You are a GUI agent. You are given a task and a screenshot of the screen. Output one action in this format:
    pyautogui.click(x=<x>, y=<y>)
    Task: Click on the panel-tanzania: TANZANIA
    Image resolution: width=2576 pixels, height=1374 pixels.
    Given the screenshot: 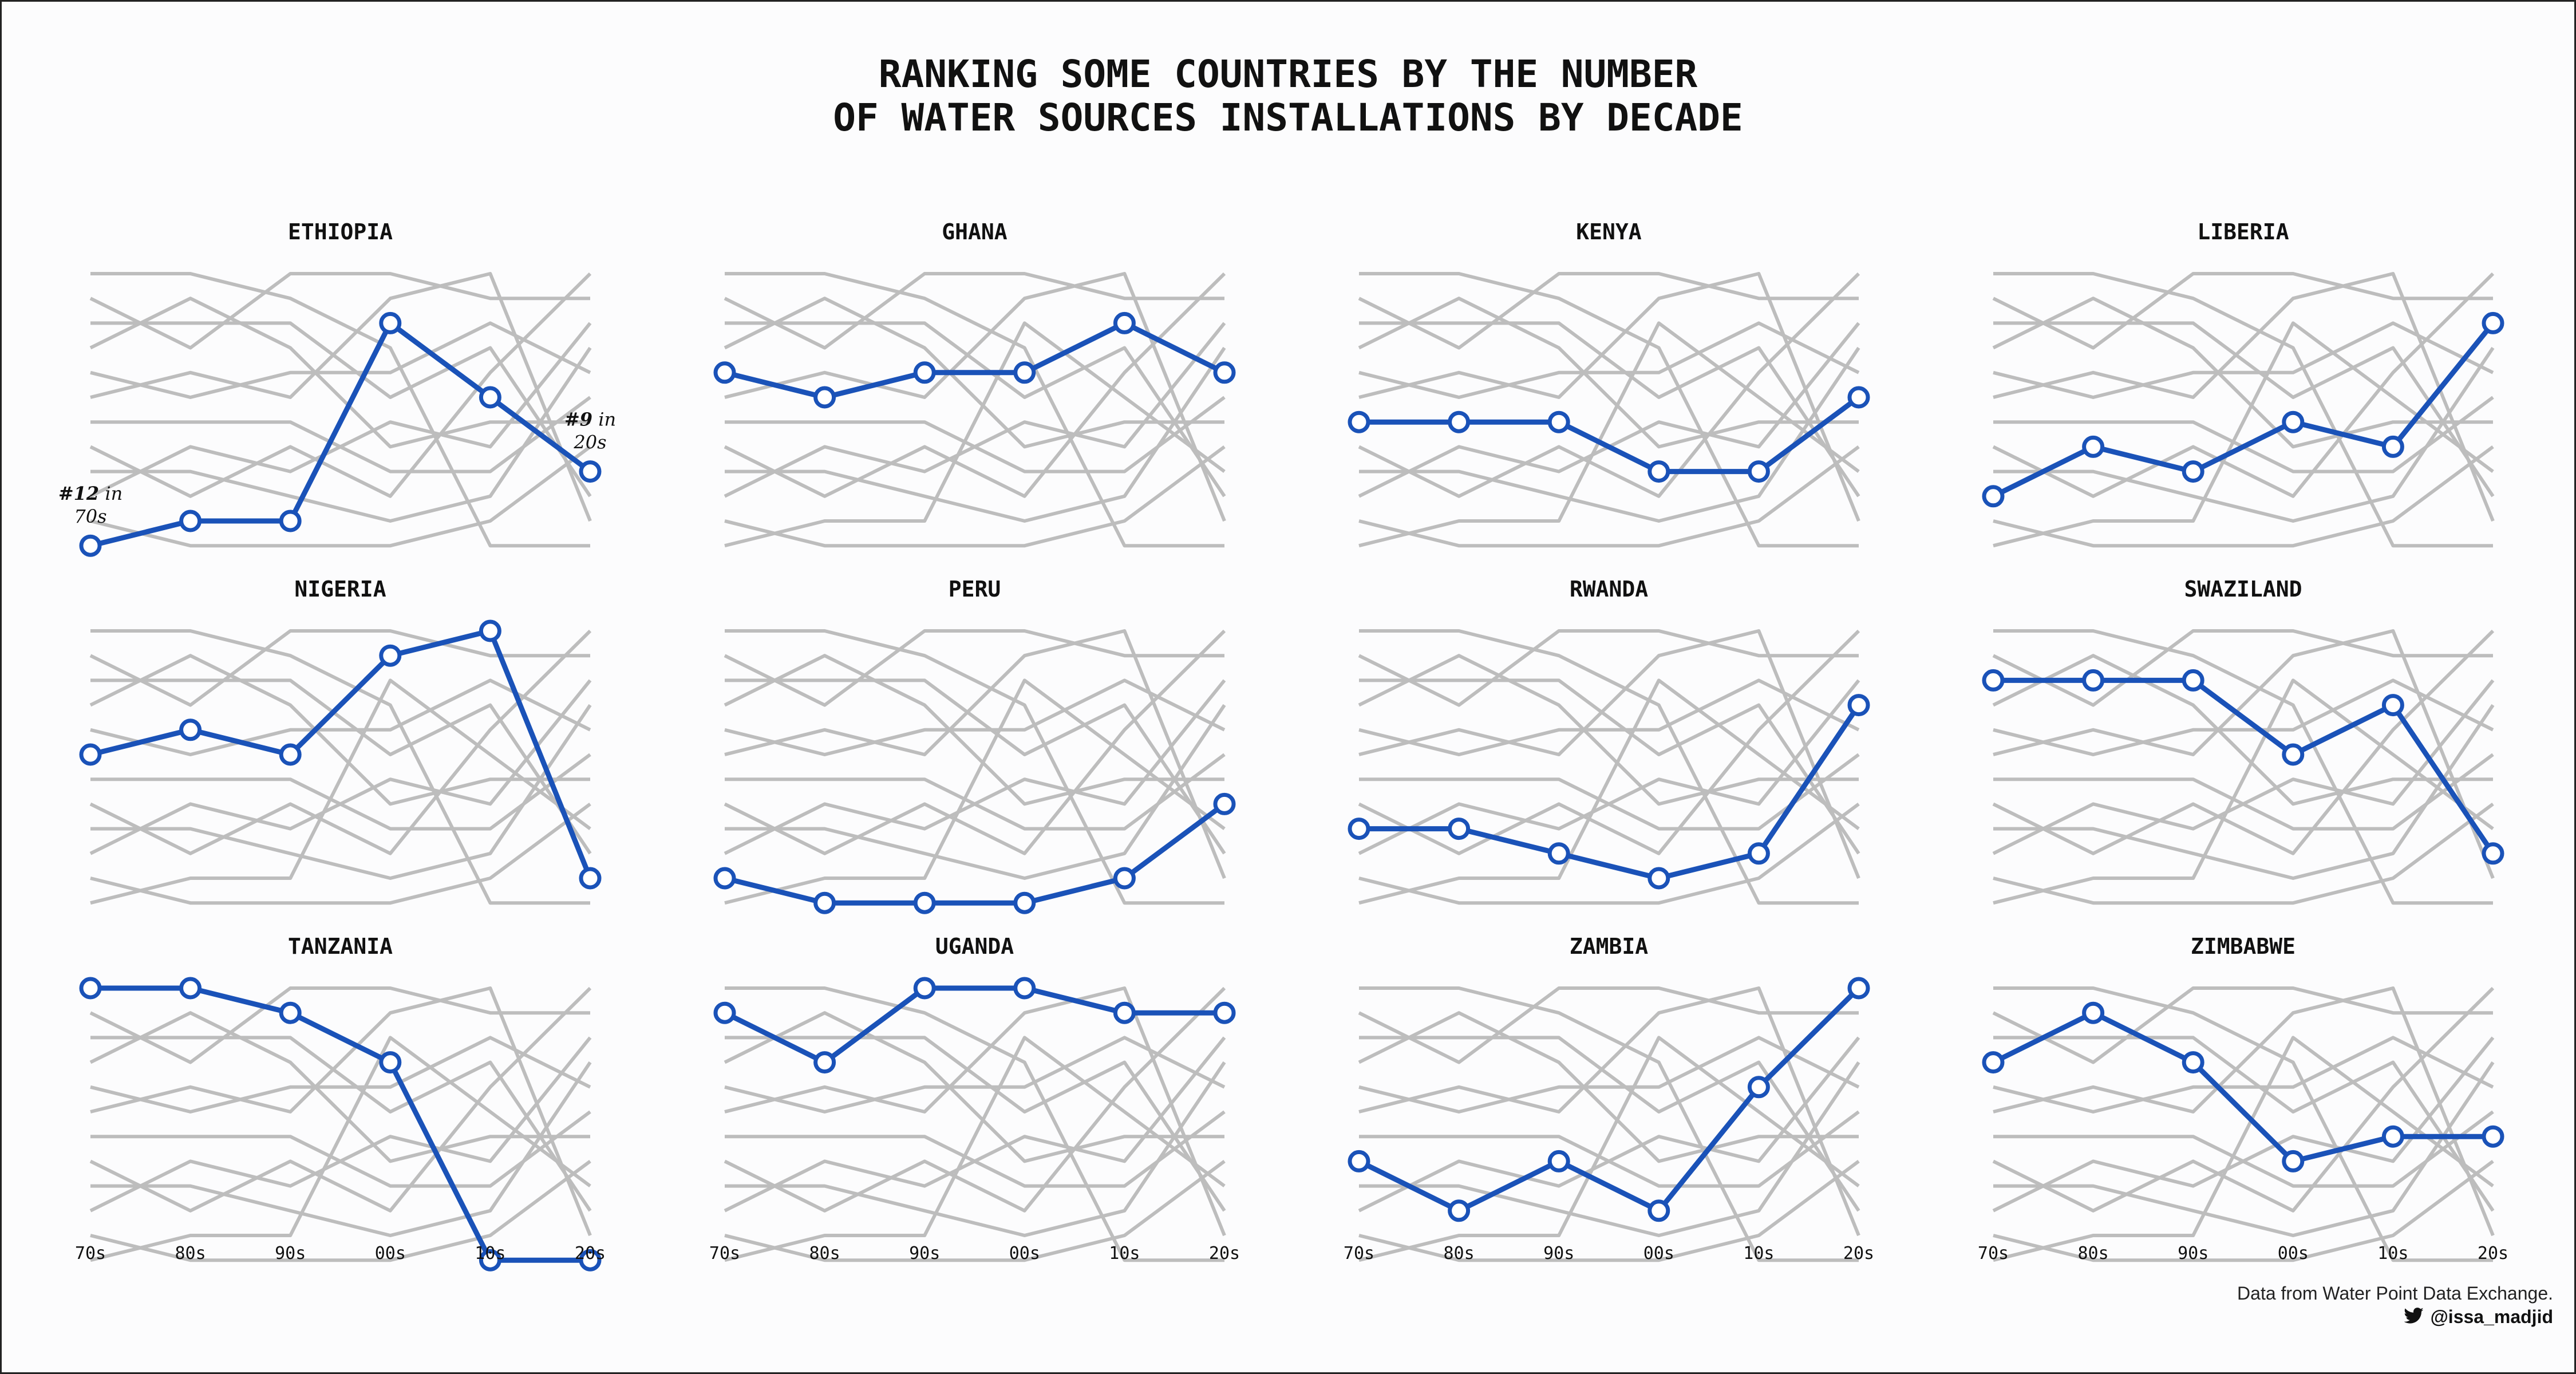 What is the action you would take?
    pyautogui.click(x=340, y=1103)
    